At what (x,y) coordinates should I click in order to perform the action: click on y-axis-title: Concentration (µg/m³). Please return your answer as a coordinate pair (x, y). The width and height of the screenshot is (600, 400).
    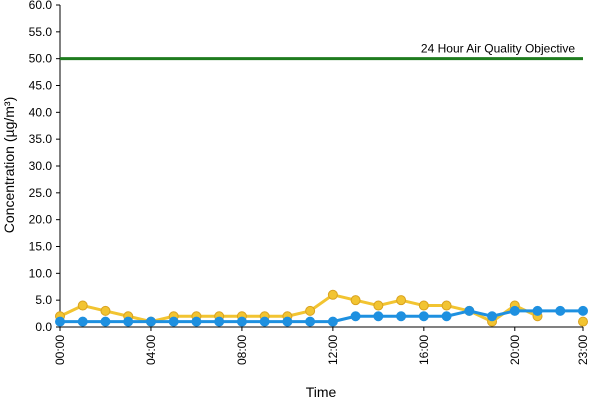
    Looking at the image, I should click on (9, 165).